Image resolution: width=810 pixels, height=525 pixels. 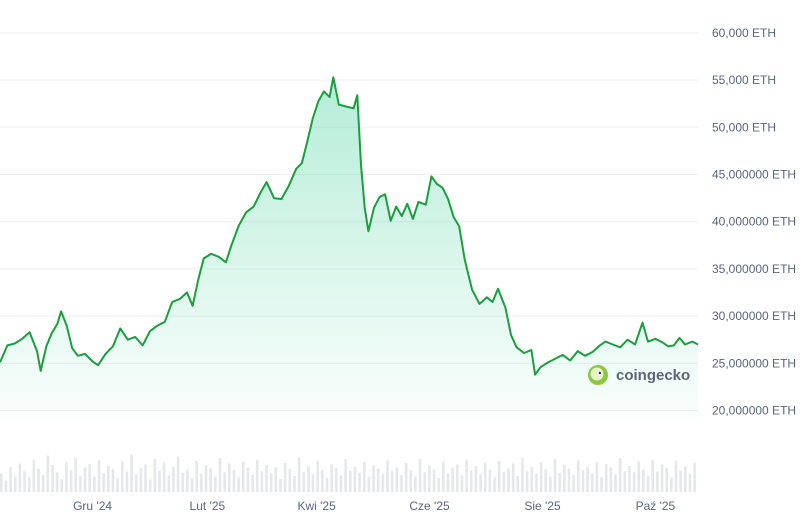 I want to click on y-tick-label: 50,000 ETH, so click(x=744, y=127).